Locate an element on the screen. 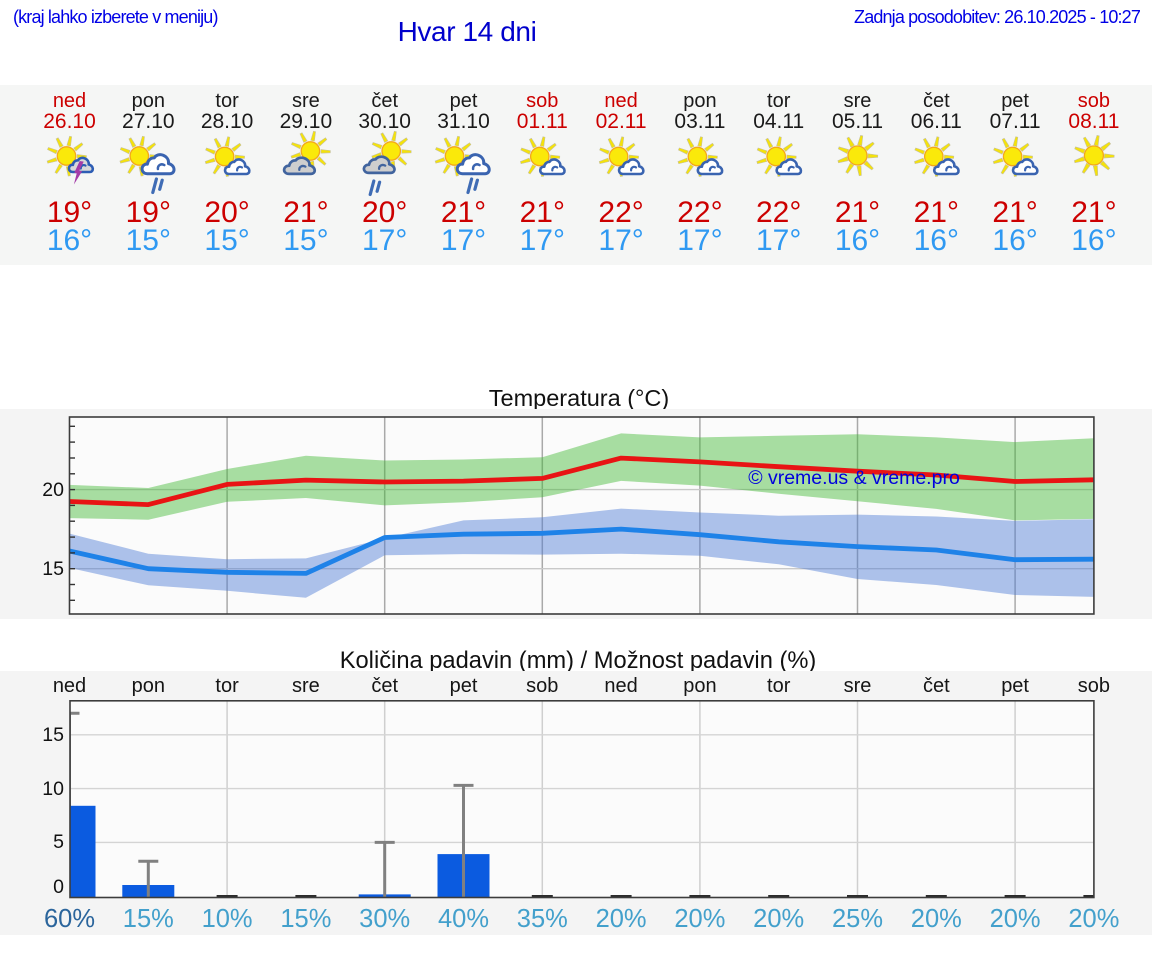 The width and height of the screenshot is (1152, 975). svg-text: © vreme.us & vreme.pro is located at coordinates (854, 478).